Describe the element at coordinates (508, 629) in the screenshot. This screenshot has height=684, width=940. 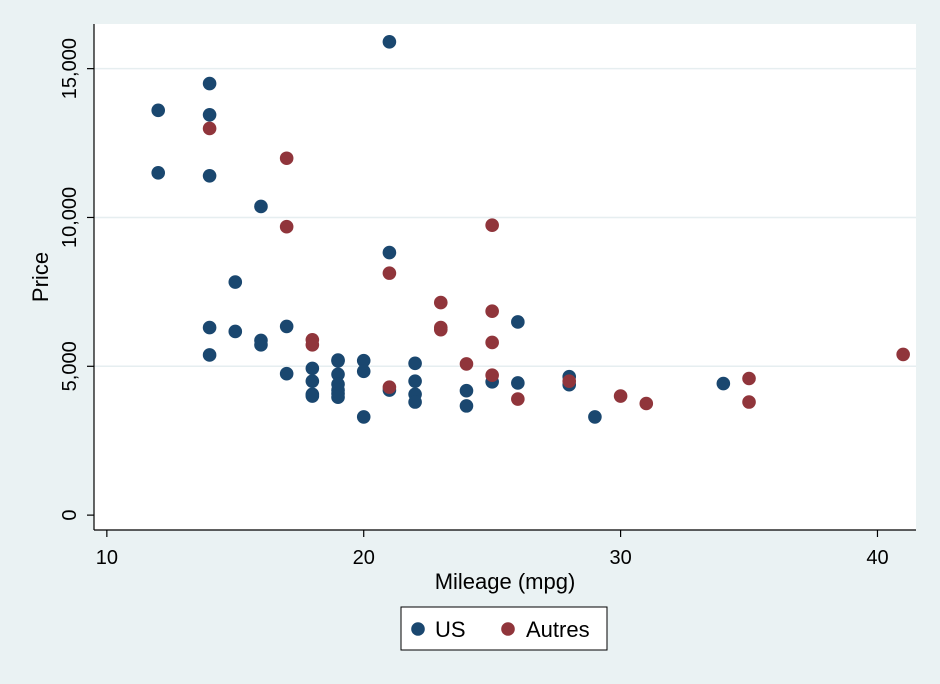
I see `legend-marker-autres` at that location.